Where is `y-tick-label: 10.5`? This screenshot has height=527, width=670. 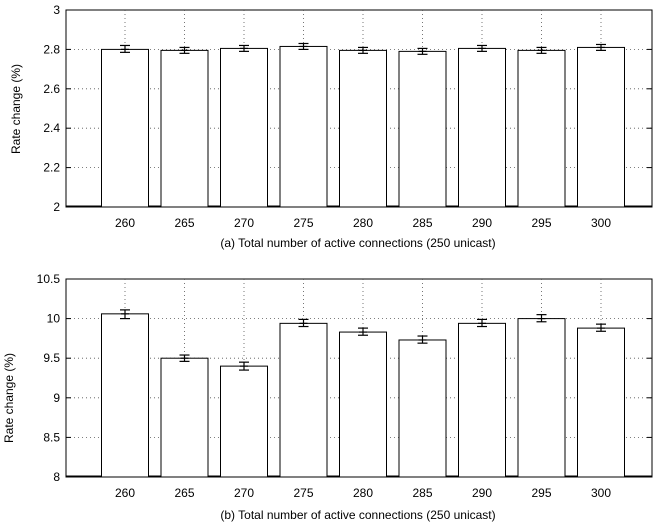
y-tick-label: 10.5 is located at coordinates (49, 279).